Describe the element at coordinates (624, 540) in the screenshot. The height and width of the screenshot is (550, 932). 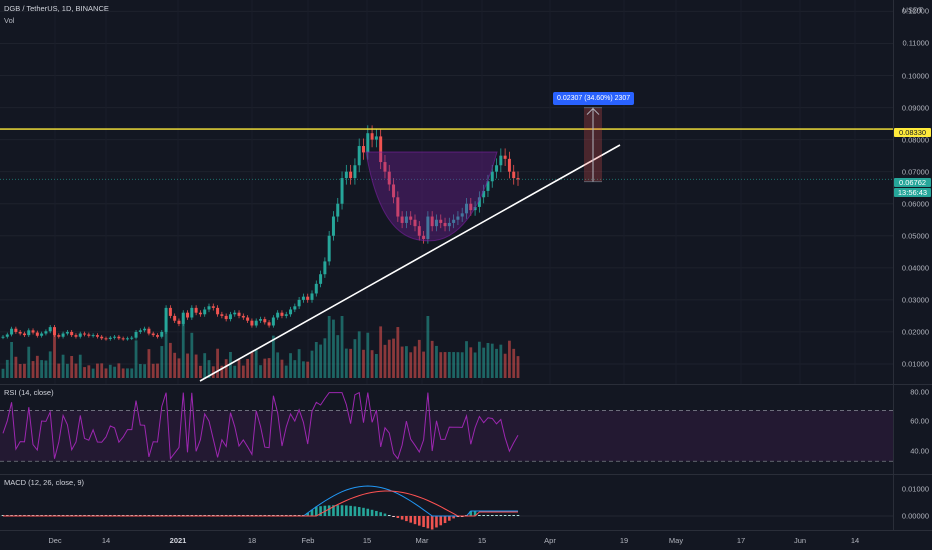
I see `time-axis-label: 19` at that location.